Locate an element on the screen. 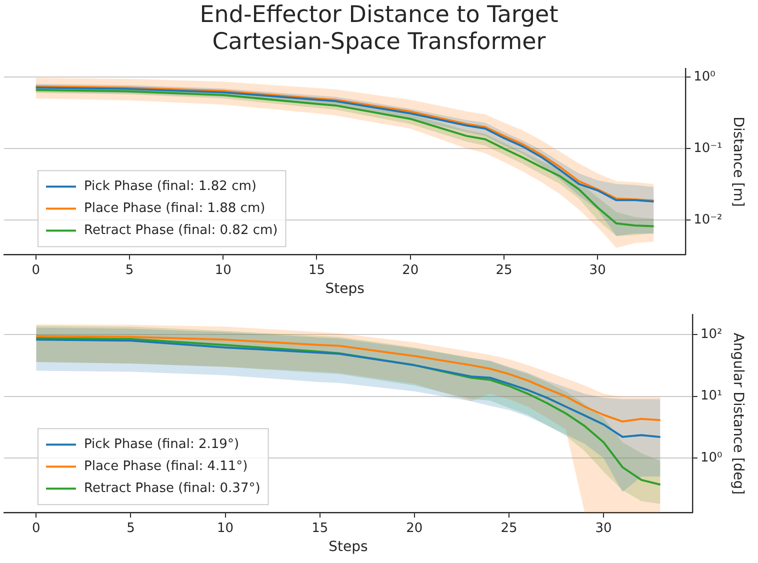  y-tick-label: 10¹ is located at coordinates (711, 396).